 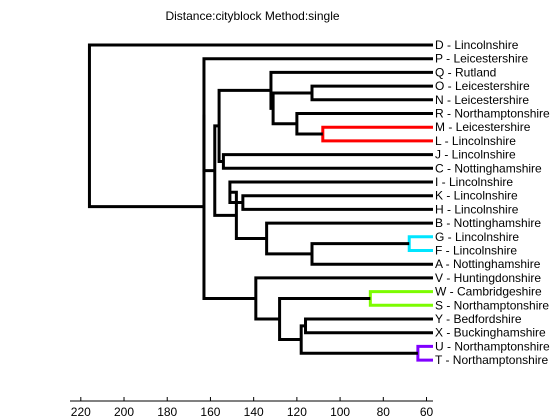 I want to click on leaf-label-s-northamptonshire: S - Northamptonshire, so click(x=492, y=305).